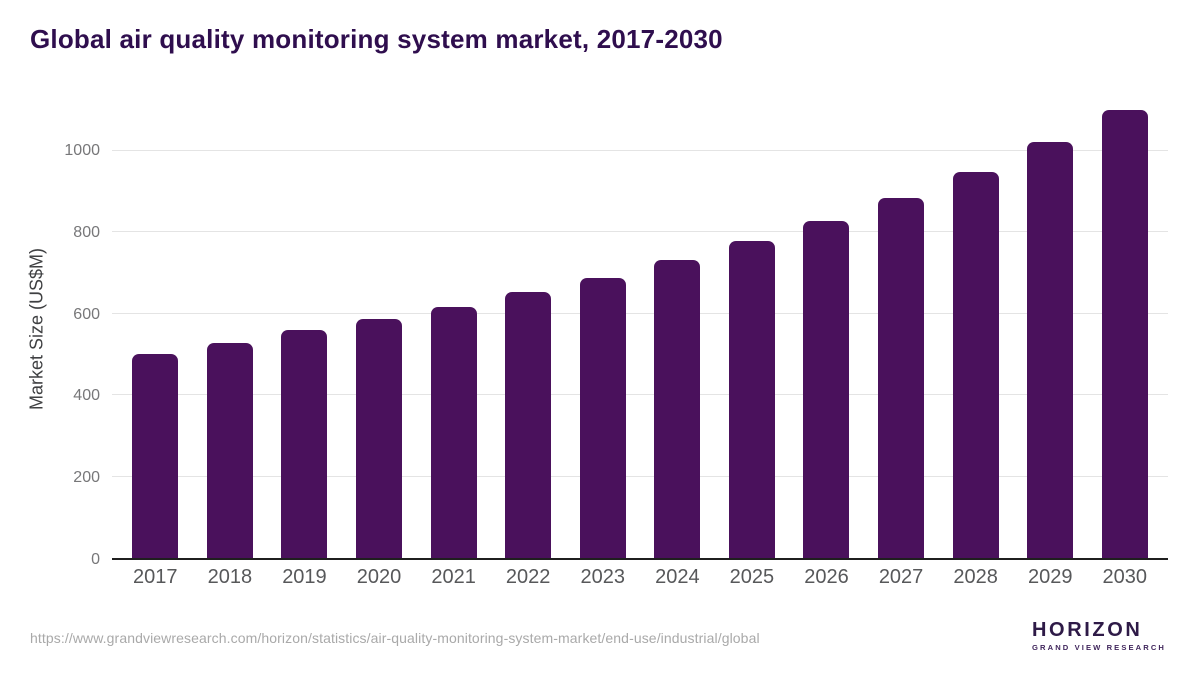  What do you see at coordinates (975, 365) in the screenshot?
I see `bar-2028` at bounding box center [975, 365].